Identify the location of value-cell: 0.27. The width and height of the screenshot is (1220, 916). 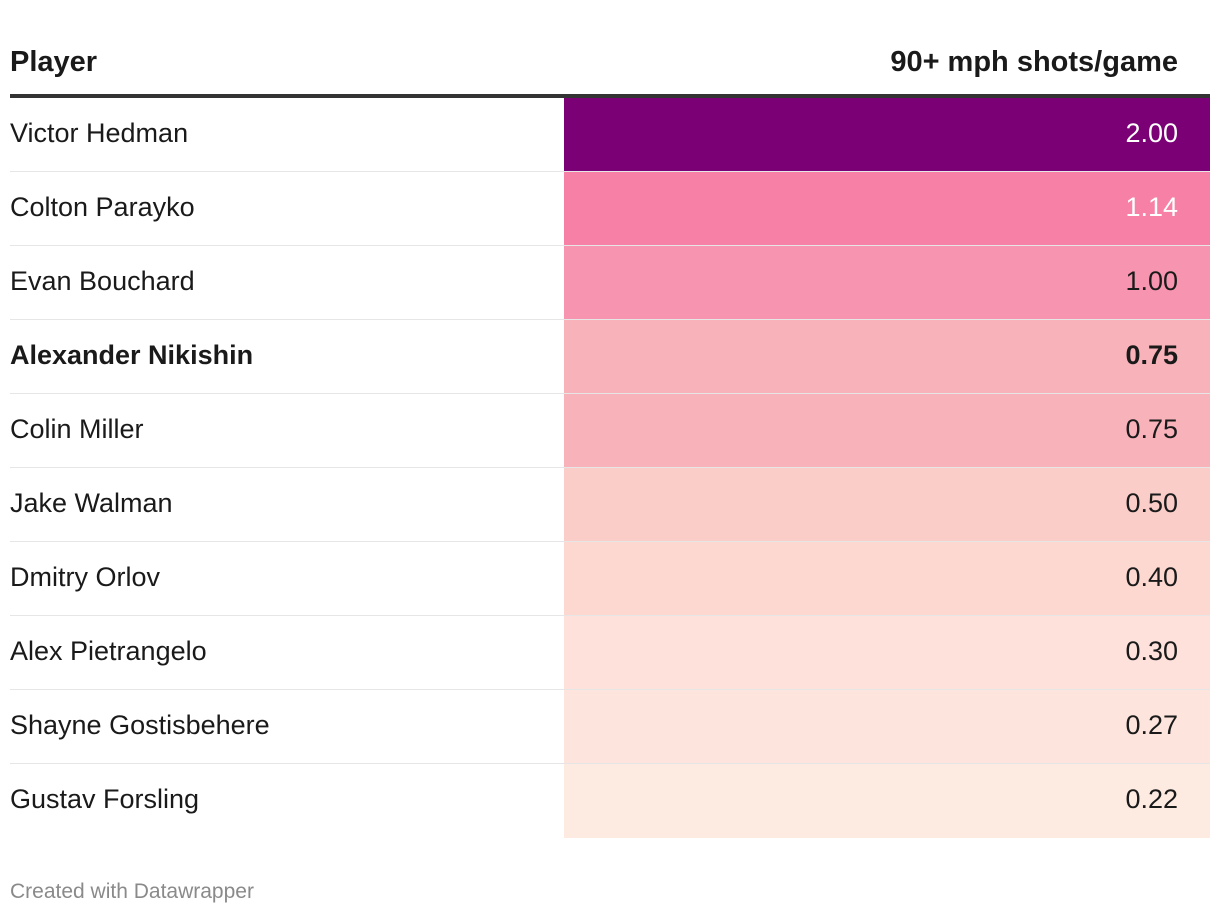
(887, 726).